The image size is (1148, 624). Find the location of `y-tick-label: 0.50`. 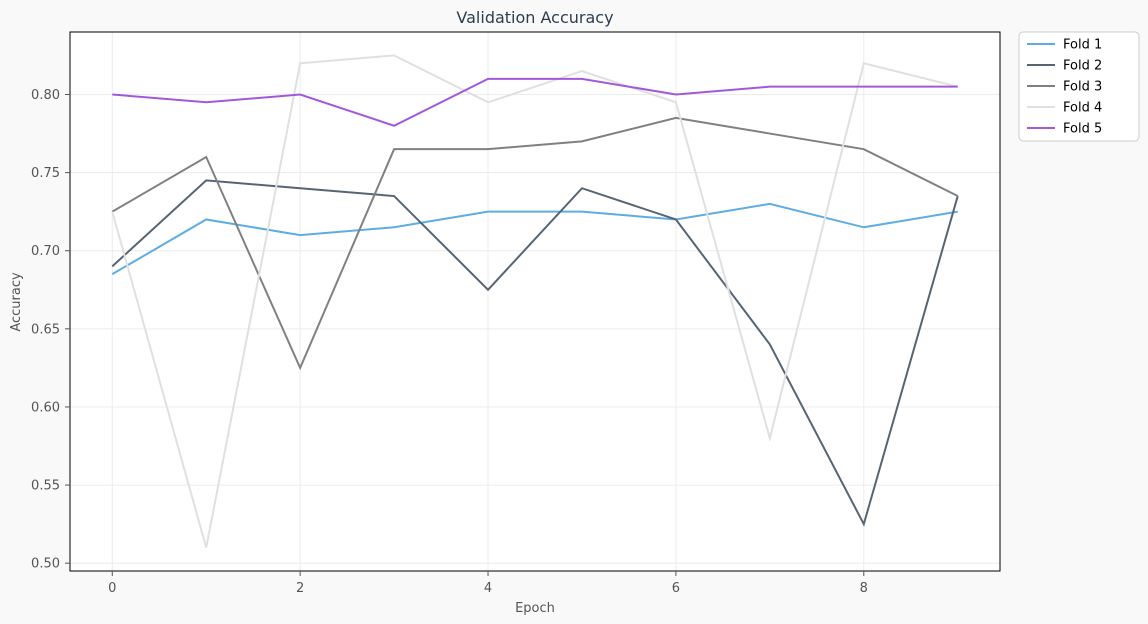

y-tick-label: 0.50 is located at coordinates (45, 564).